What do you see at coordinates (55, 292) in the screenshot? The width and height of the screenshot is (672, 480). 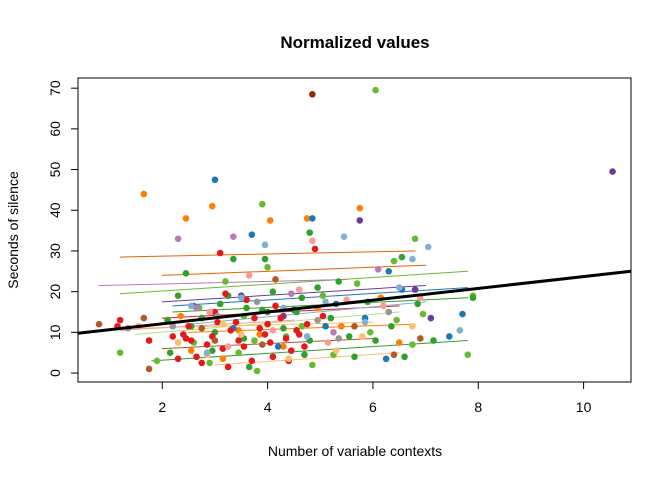 I see `y-tick-label: 20` at bounding box center [55, 292].